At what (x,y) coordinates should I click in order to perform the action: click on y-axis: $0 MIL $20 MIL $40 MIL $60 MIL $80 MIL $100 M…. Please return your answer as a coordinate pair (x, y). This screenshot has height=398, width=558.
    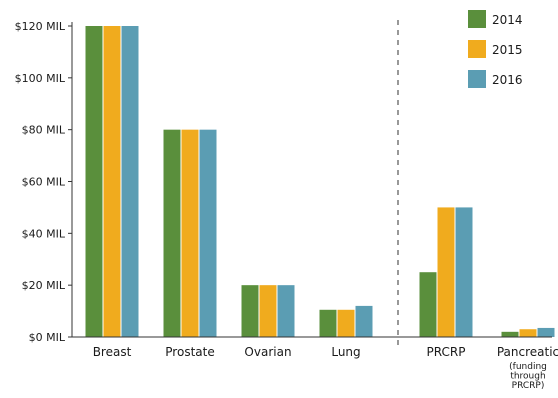
    Looking at the image, I should click on (44, 182).